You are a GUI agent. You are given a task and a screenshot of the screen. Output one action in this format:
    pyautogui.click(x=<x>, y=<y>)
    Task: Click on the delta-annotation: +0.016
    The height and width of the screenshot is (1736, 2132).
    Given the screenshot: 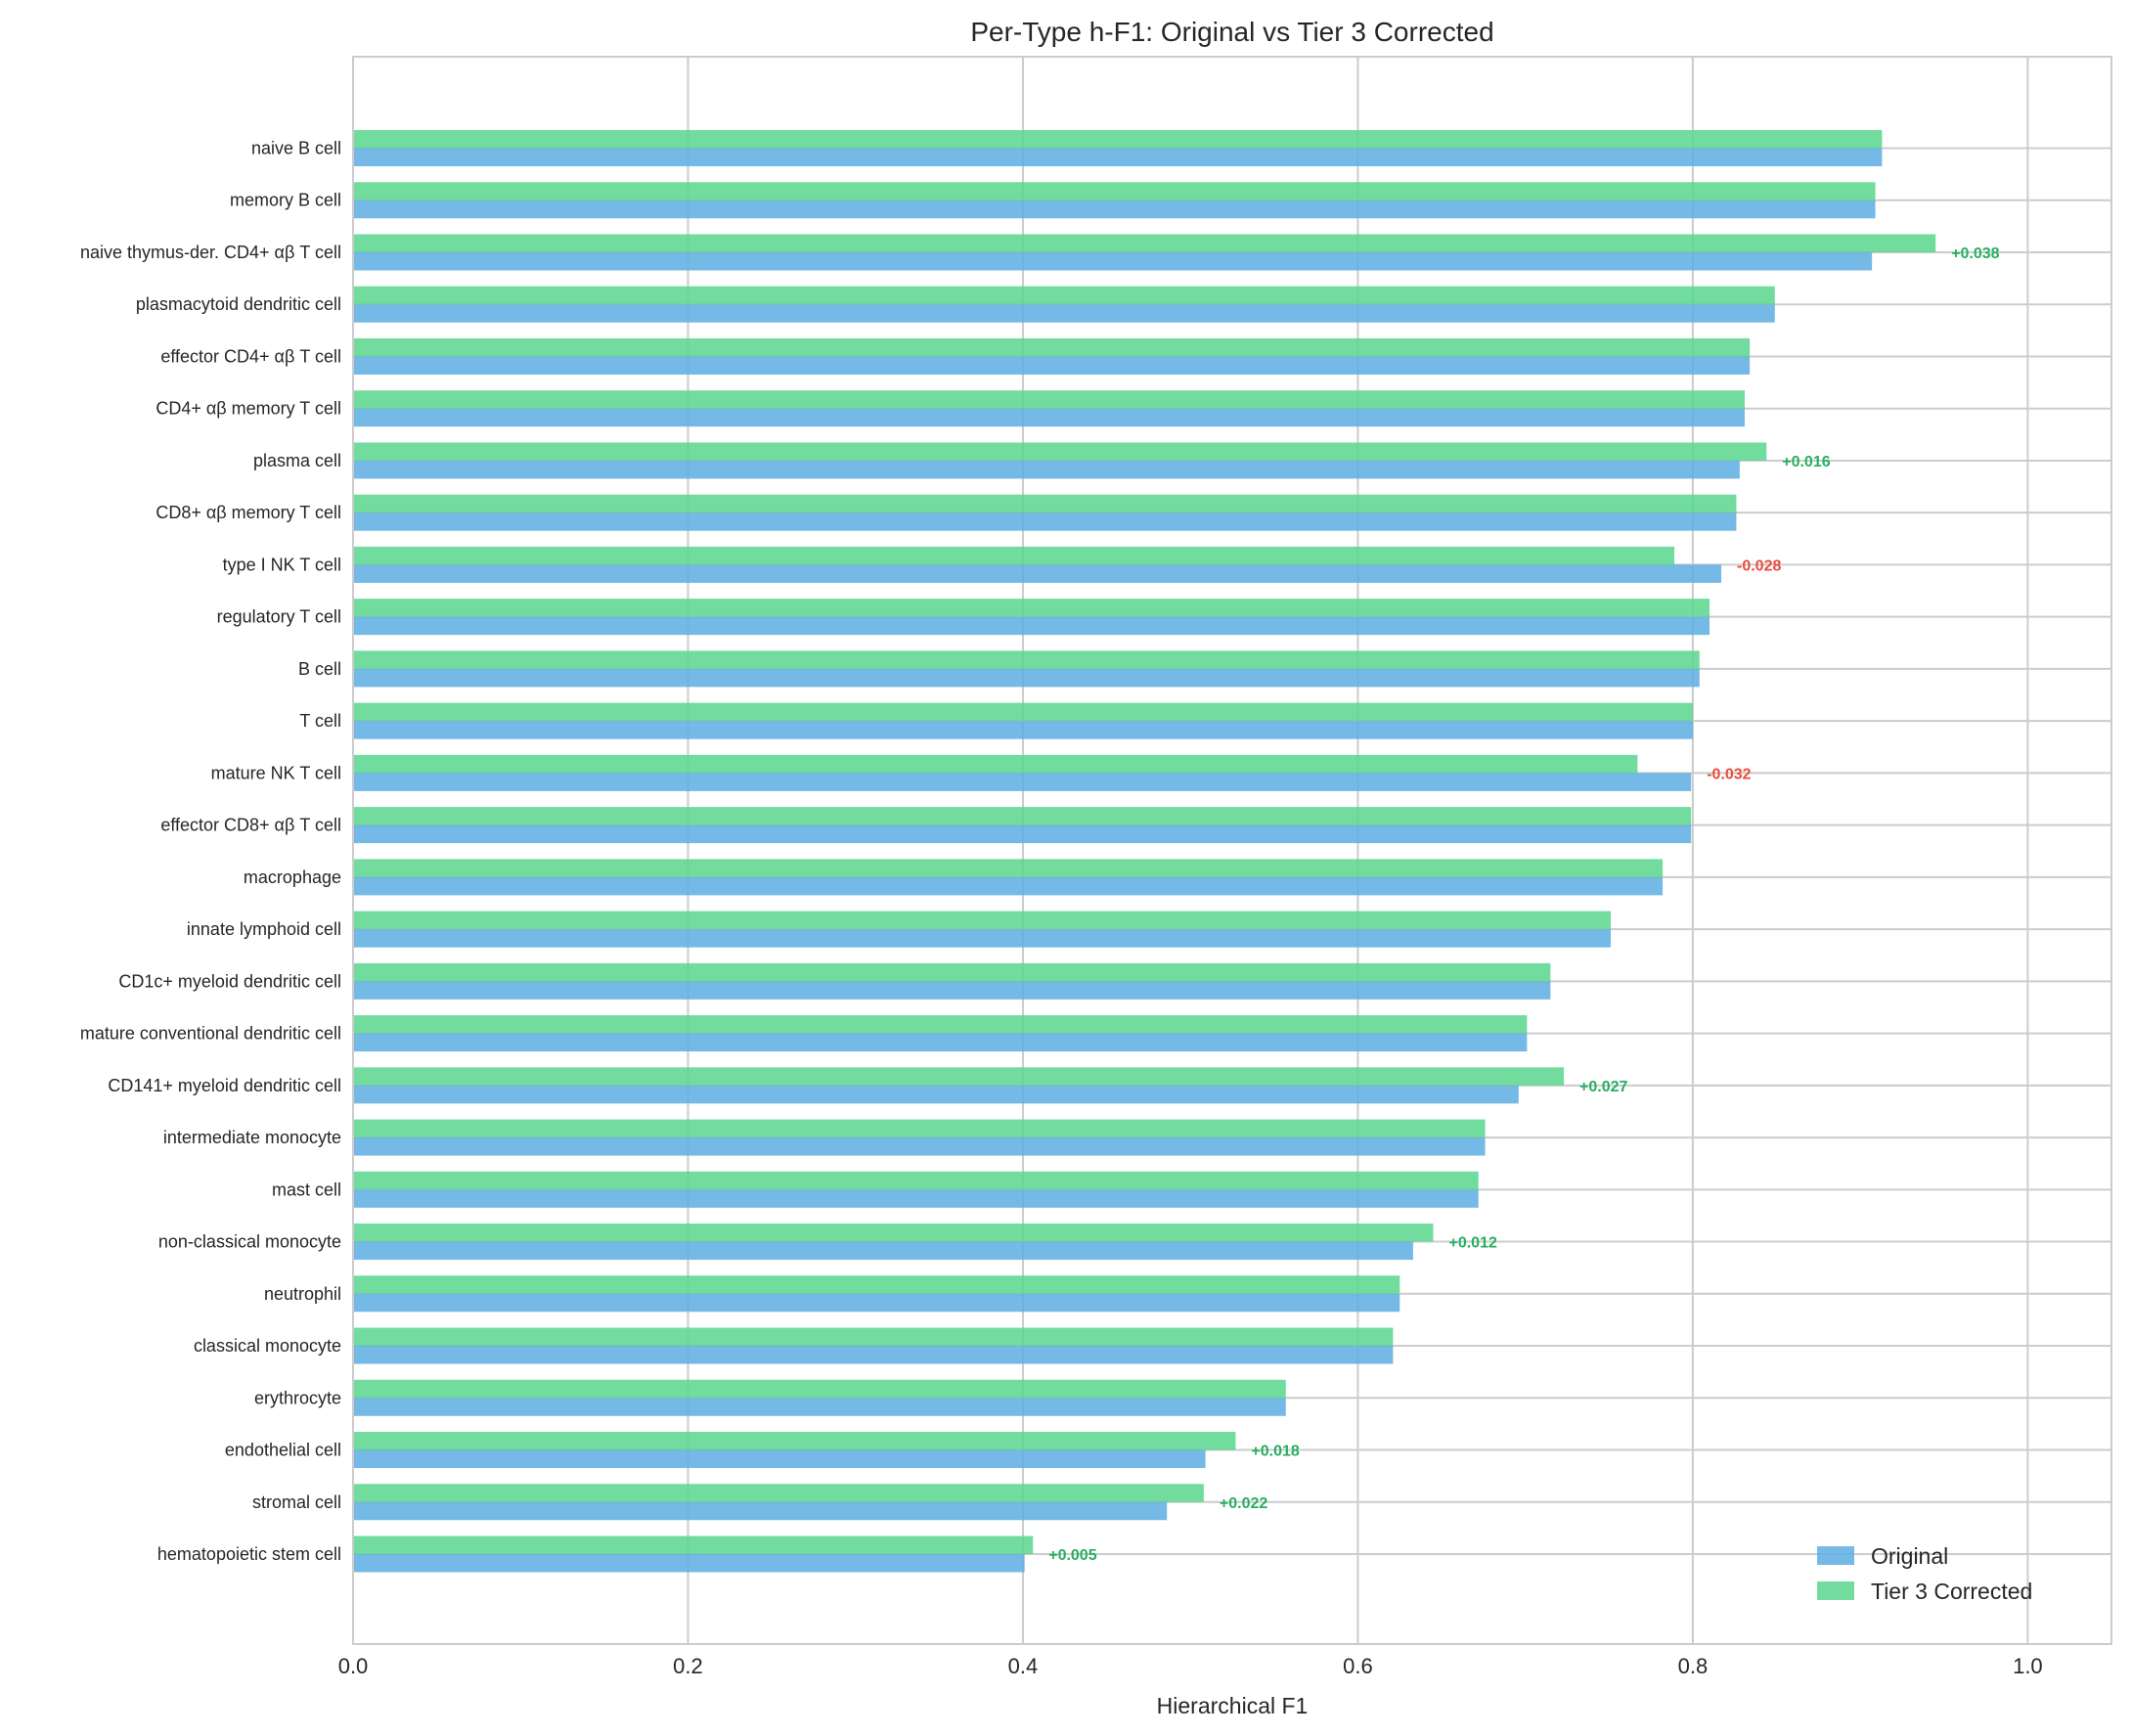 What is the action you would take?
    pyautogui.click(x=1806, y=462)
    